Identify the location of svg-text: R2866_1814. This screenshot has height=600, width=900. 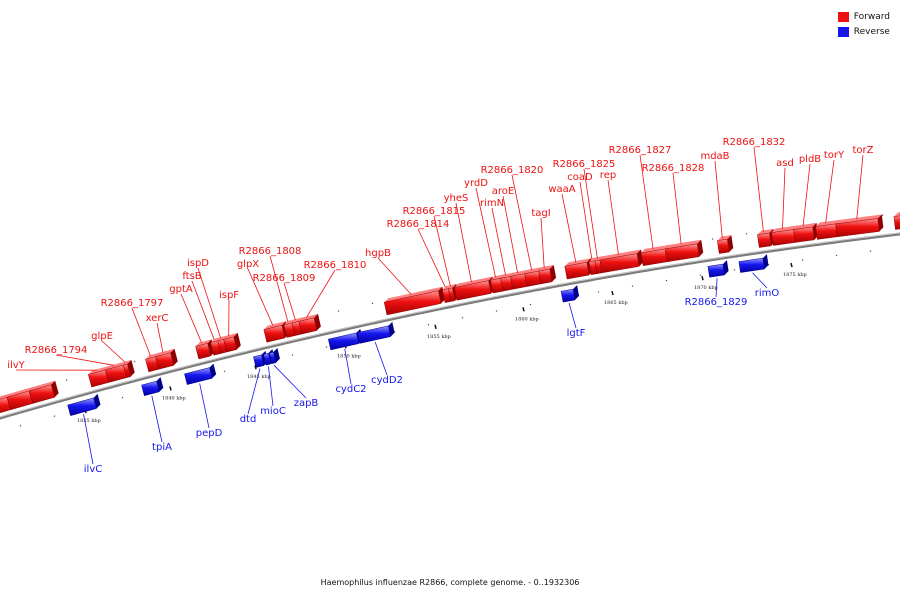
(418, 224).